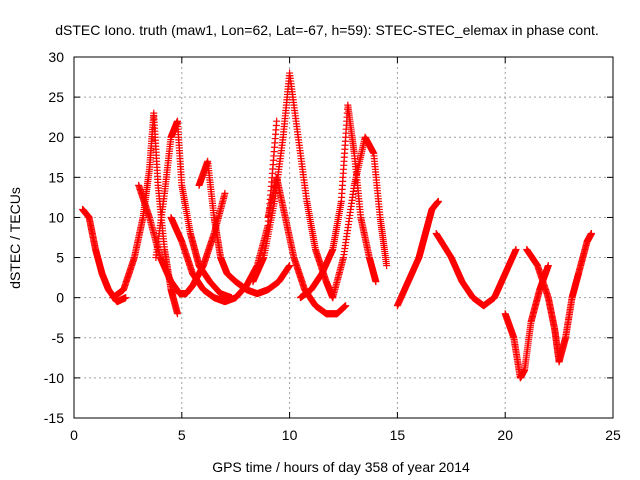  What do you see at coordinates (15, 238) in the screenshot?
I see `y-axis-label: dSTEC / TECUs` at bounding box center [15, 238].